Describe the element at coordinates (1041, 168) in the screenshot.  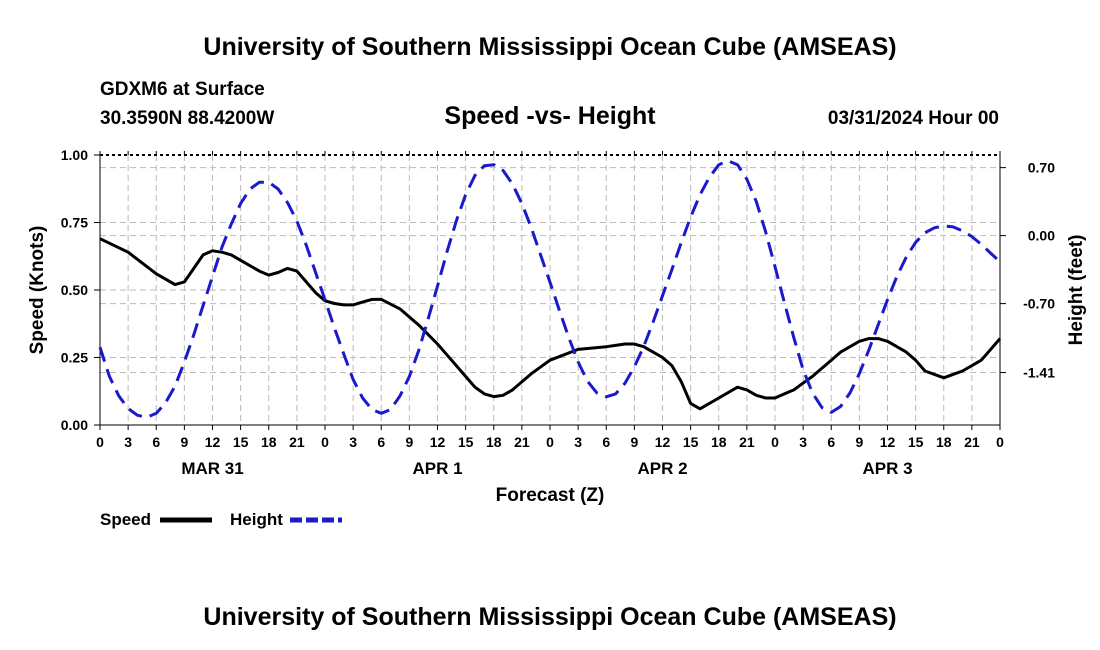
I see `y2-tick-label: 0.70` at that location.